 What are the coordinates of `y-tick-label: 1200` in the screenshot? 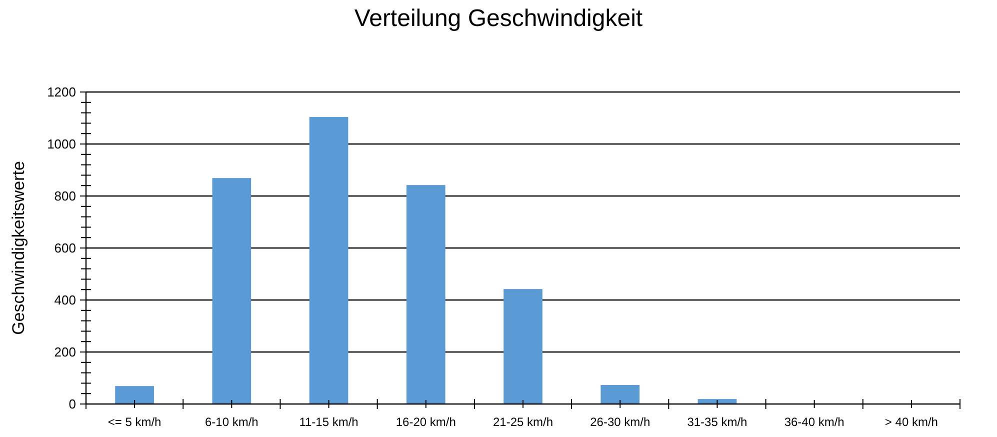 It's located at (61, 92).